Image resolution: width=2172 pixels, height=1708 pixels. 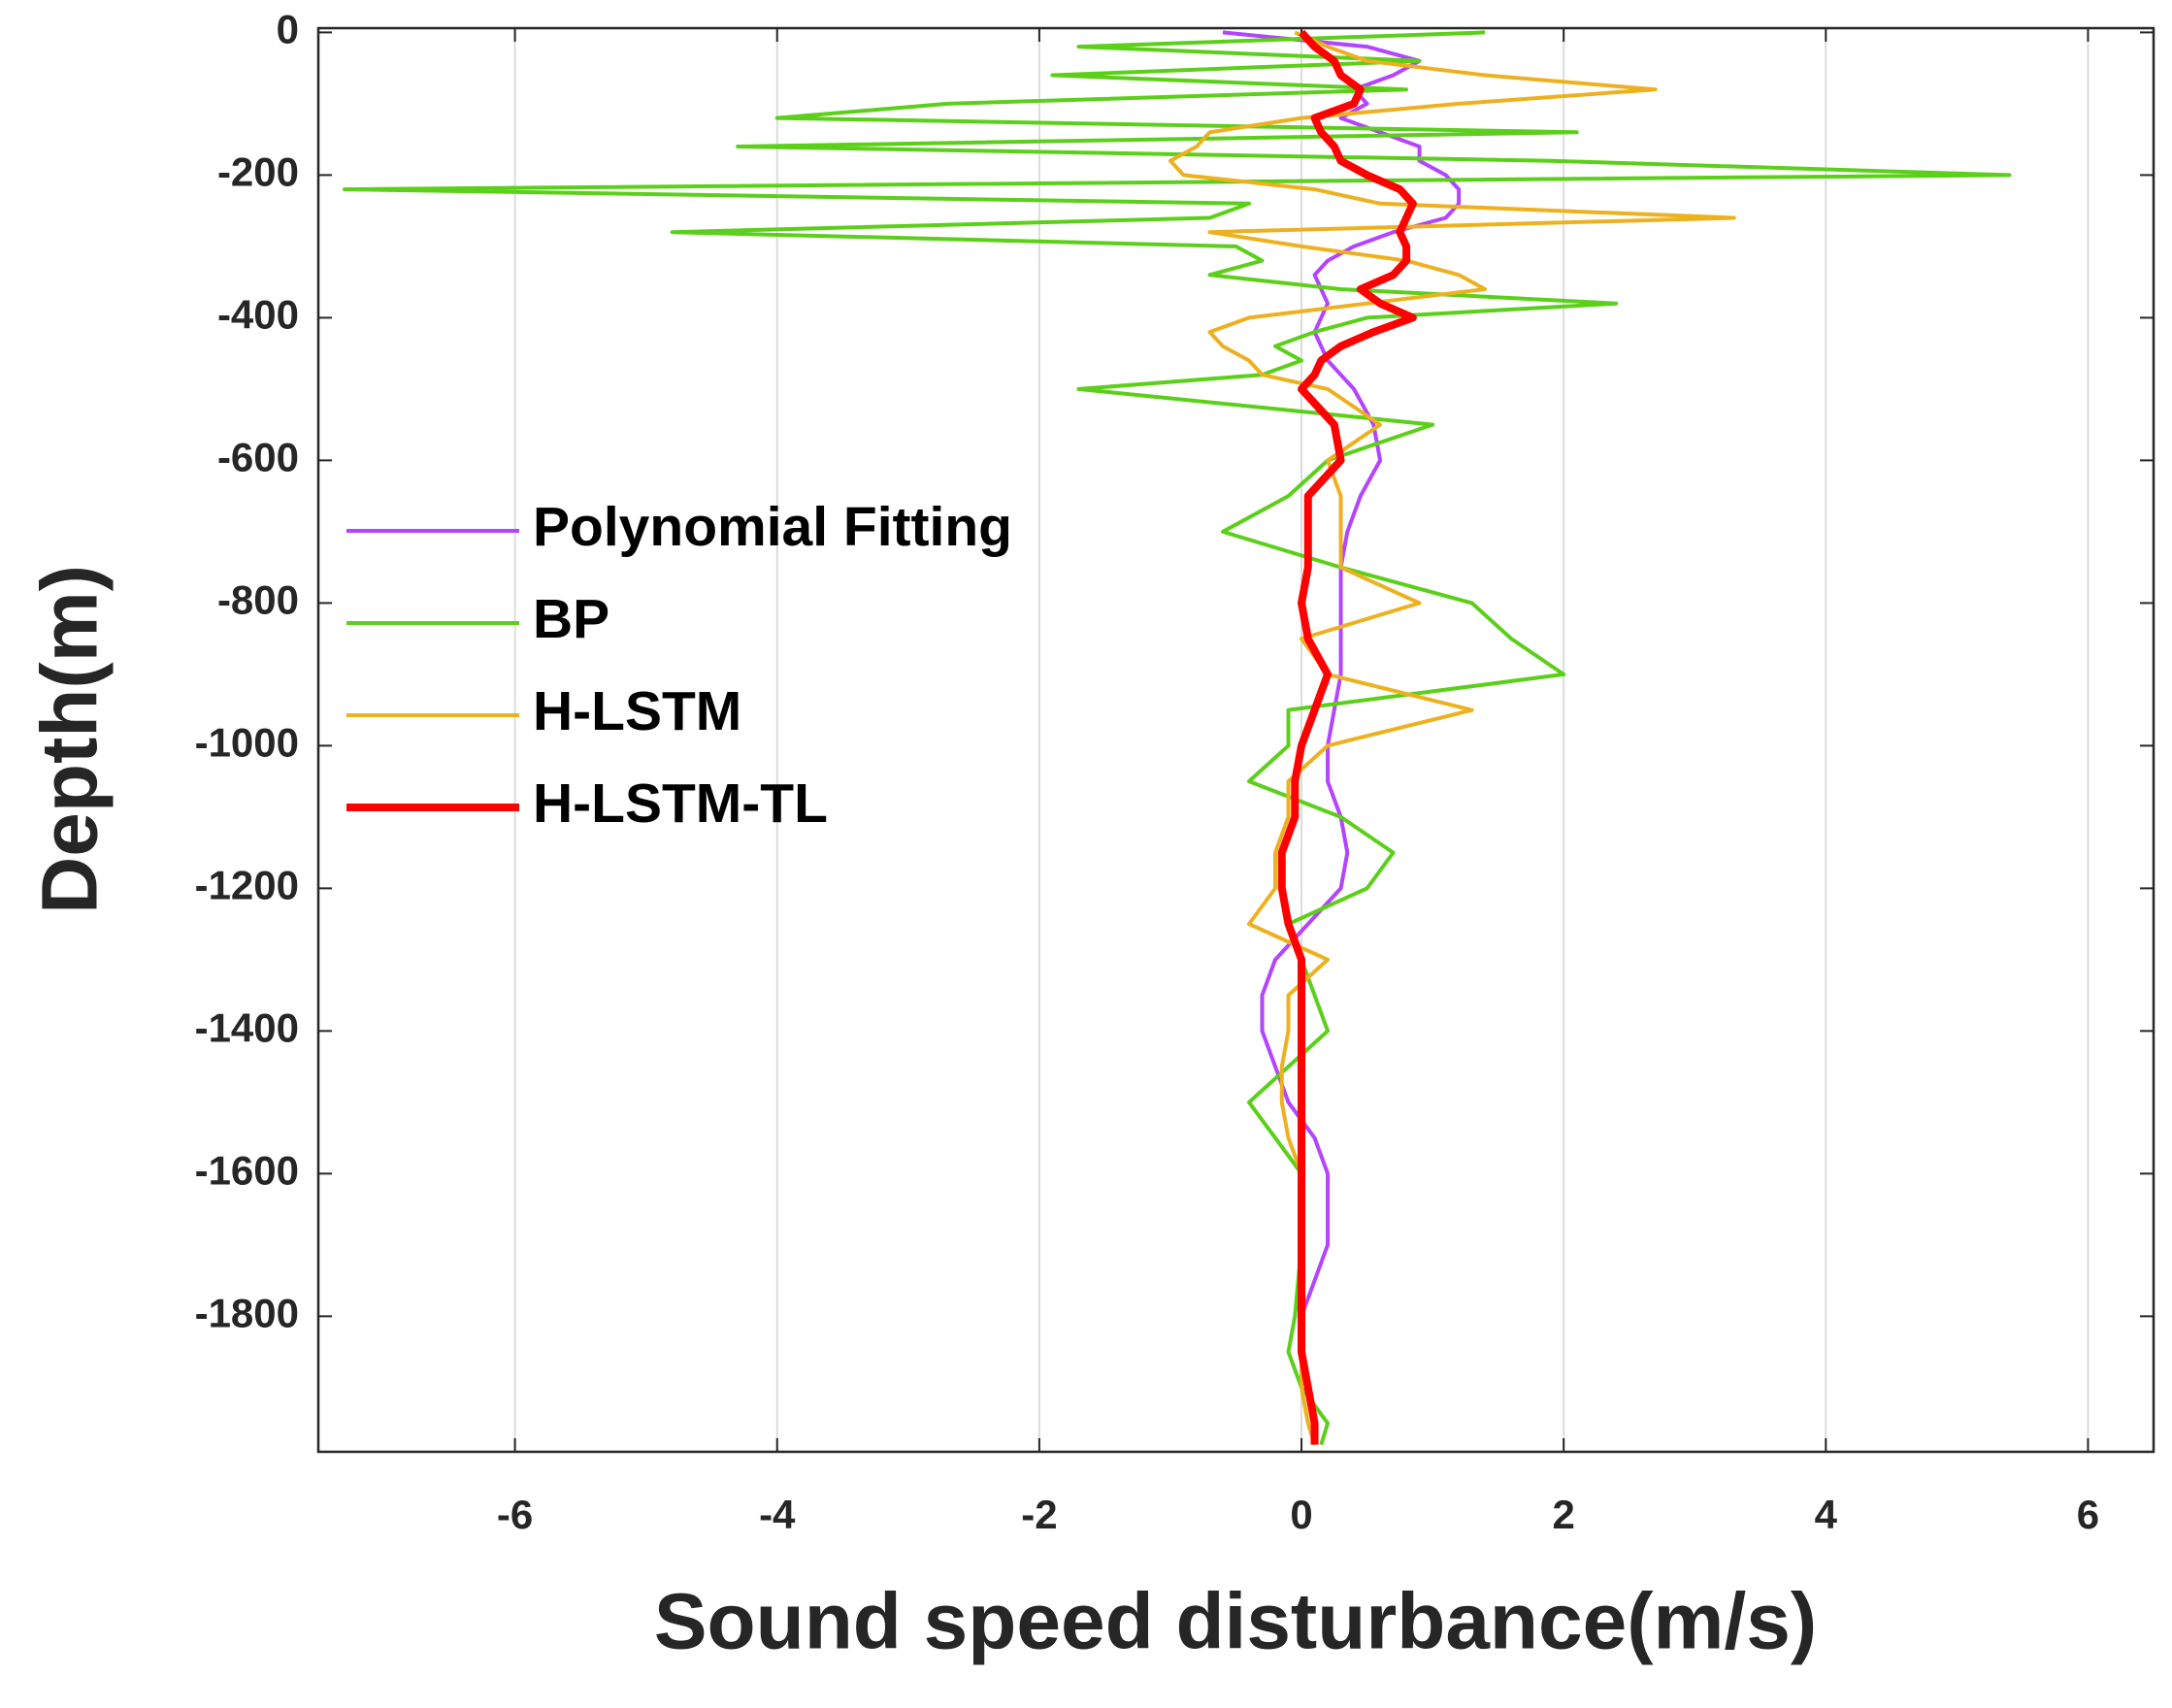 I want to click on y-tick-label: -600, so click(x=258, y=456).